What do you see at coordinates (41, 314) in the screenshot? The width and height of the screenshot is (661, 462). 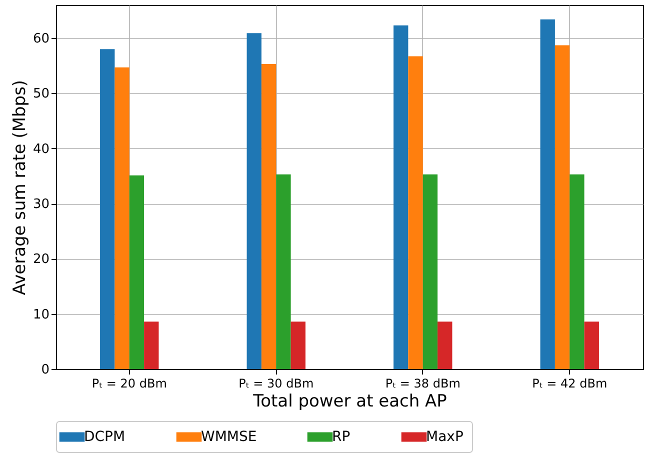 I see `y-tick-label: 10` at bounding box center [41, 314].